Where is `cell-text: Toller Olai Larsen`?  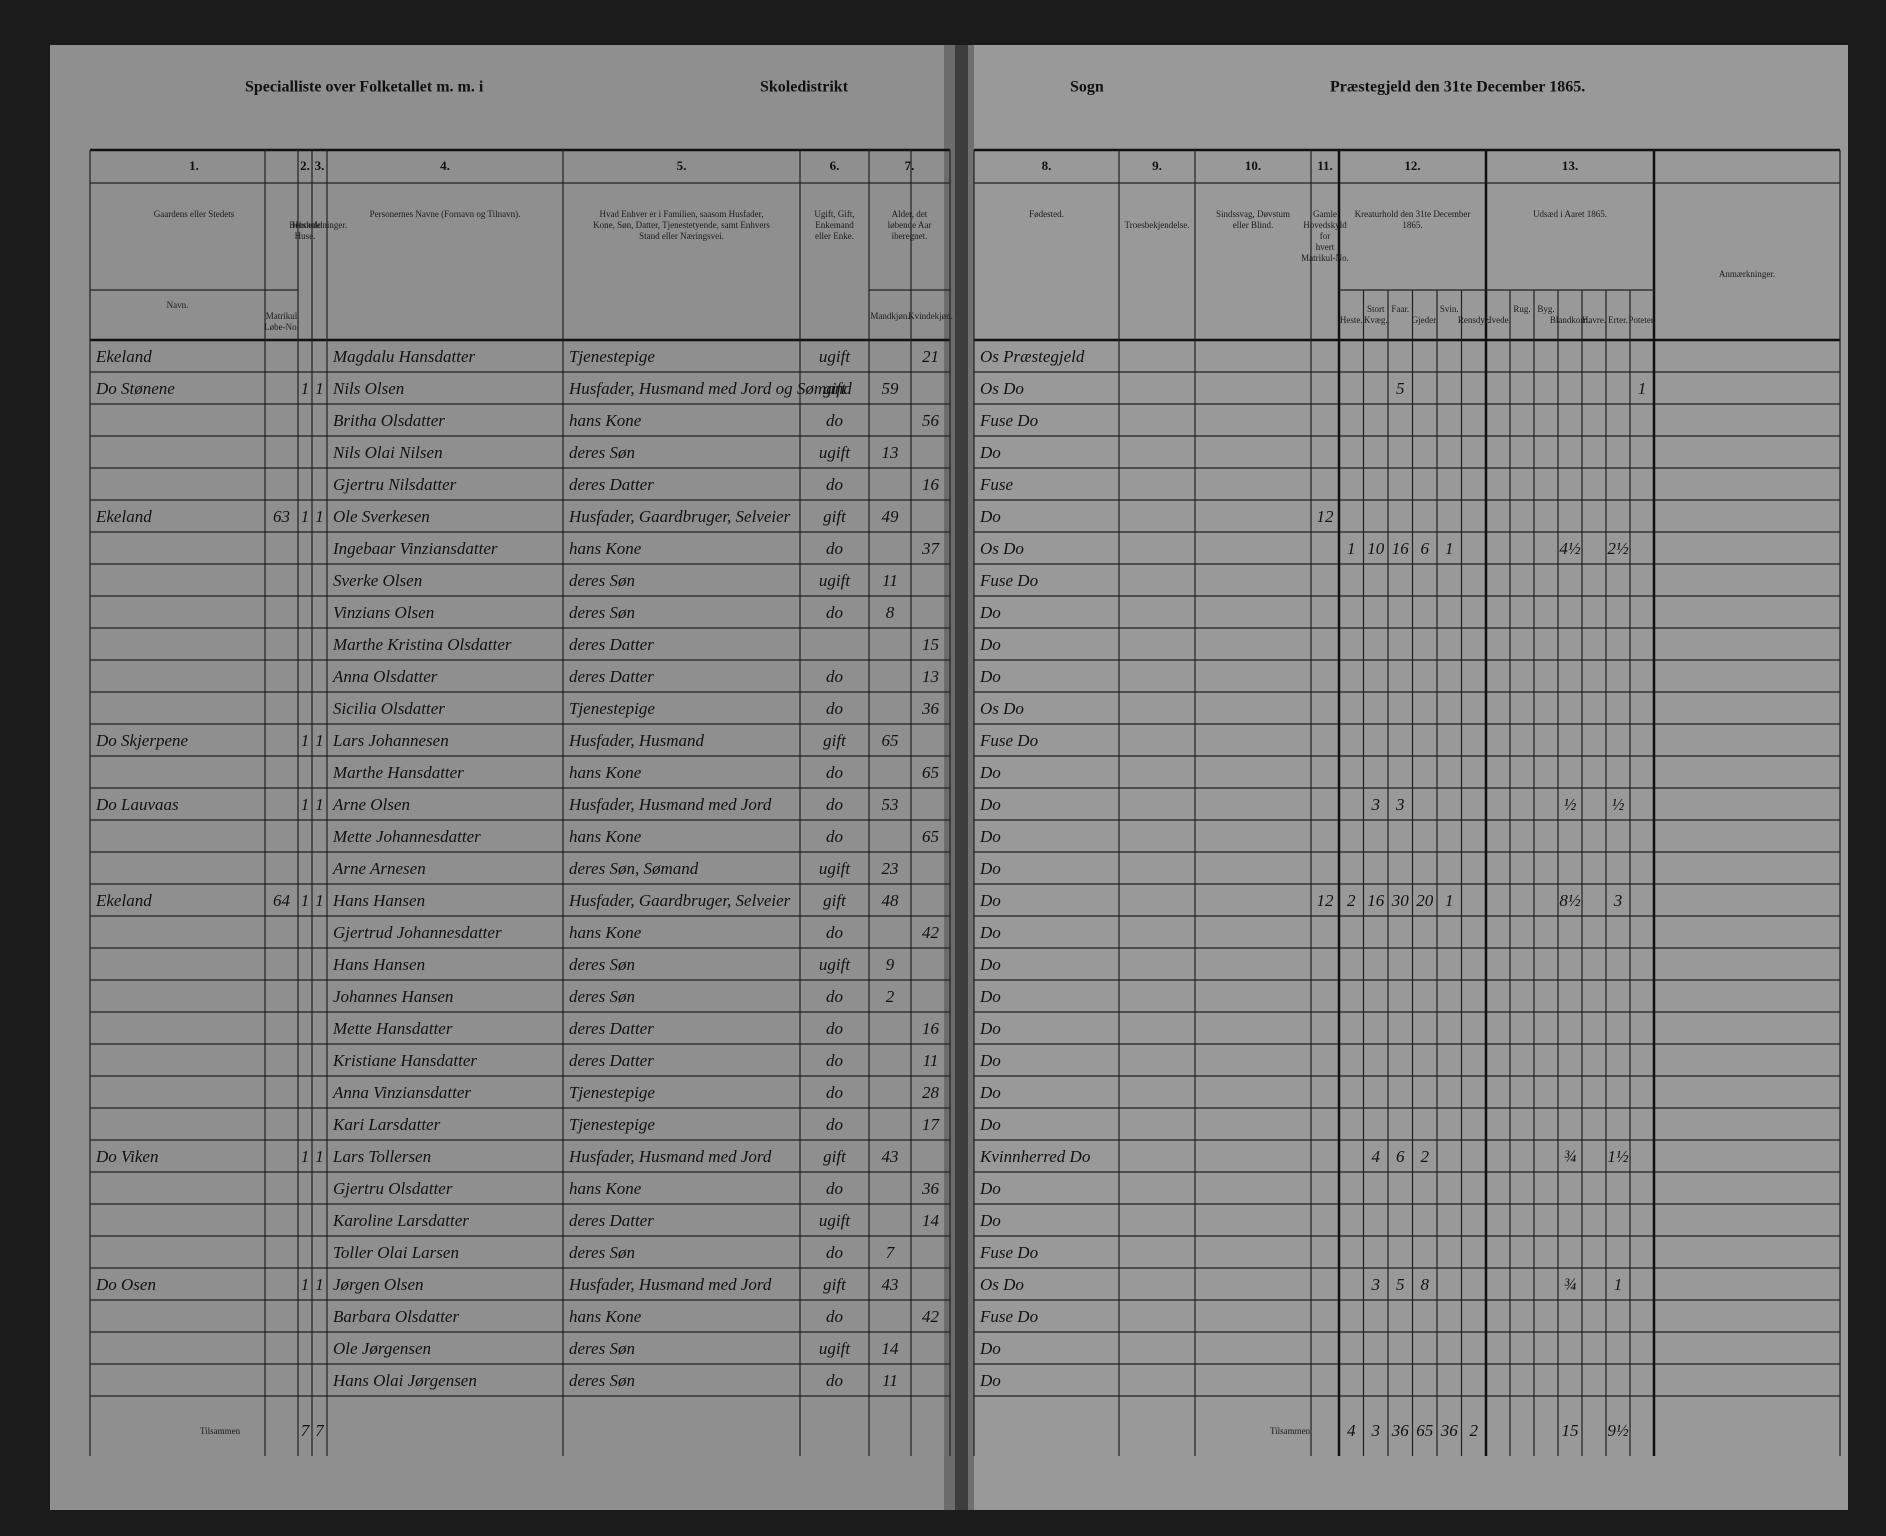
cell-text: Toller Olai Larsen is located at coordinates (396, 1252).